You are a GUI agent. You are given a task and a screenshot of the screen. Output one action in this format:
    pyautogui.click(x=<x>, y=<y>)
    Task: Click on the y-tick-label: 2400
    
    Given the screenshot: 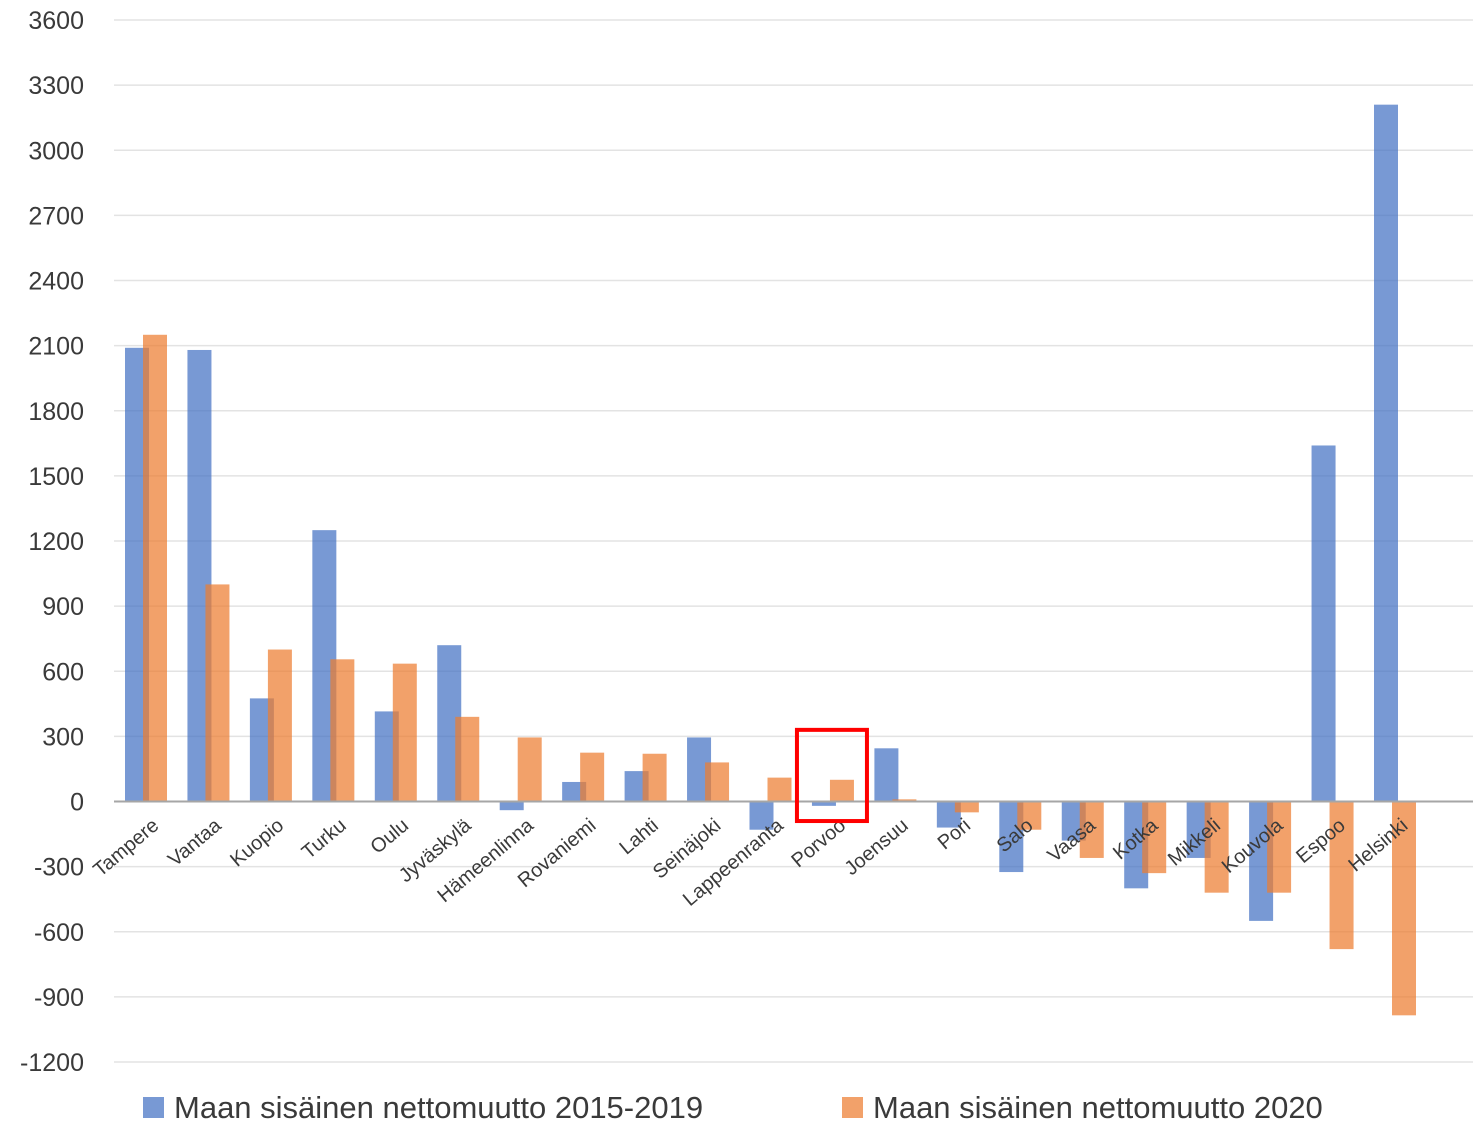 What is the action you would take?
    pyautogui.click(x=56, y=282)
    